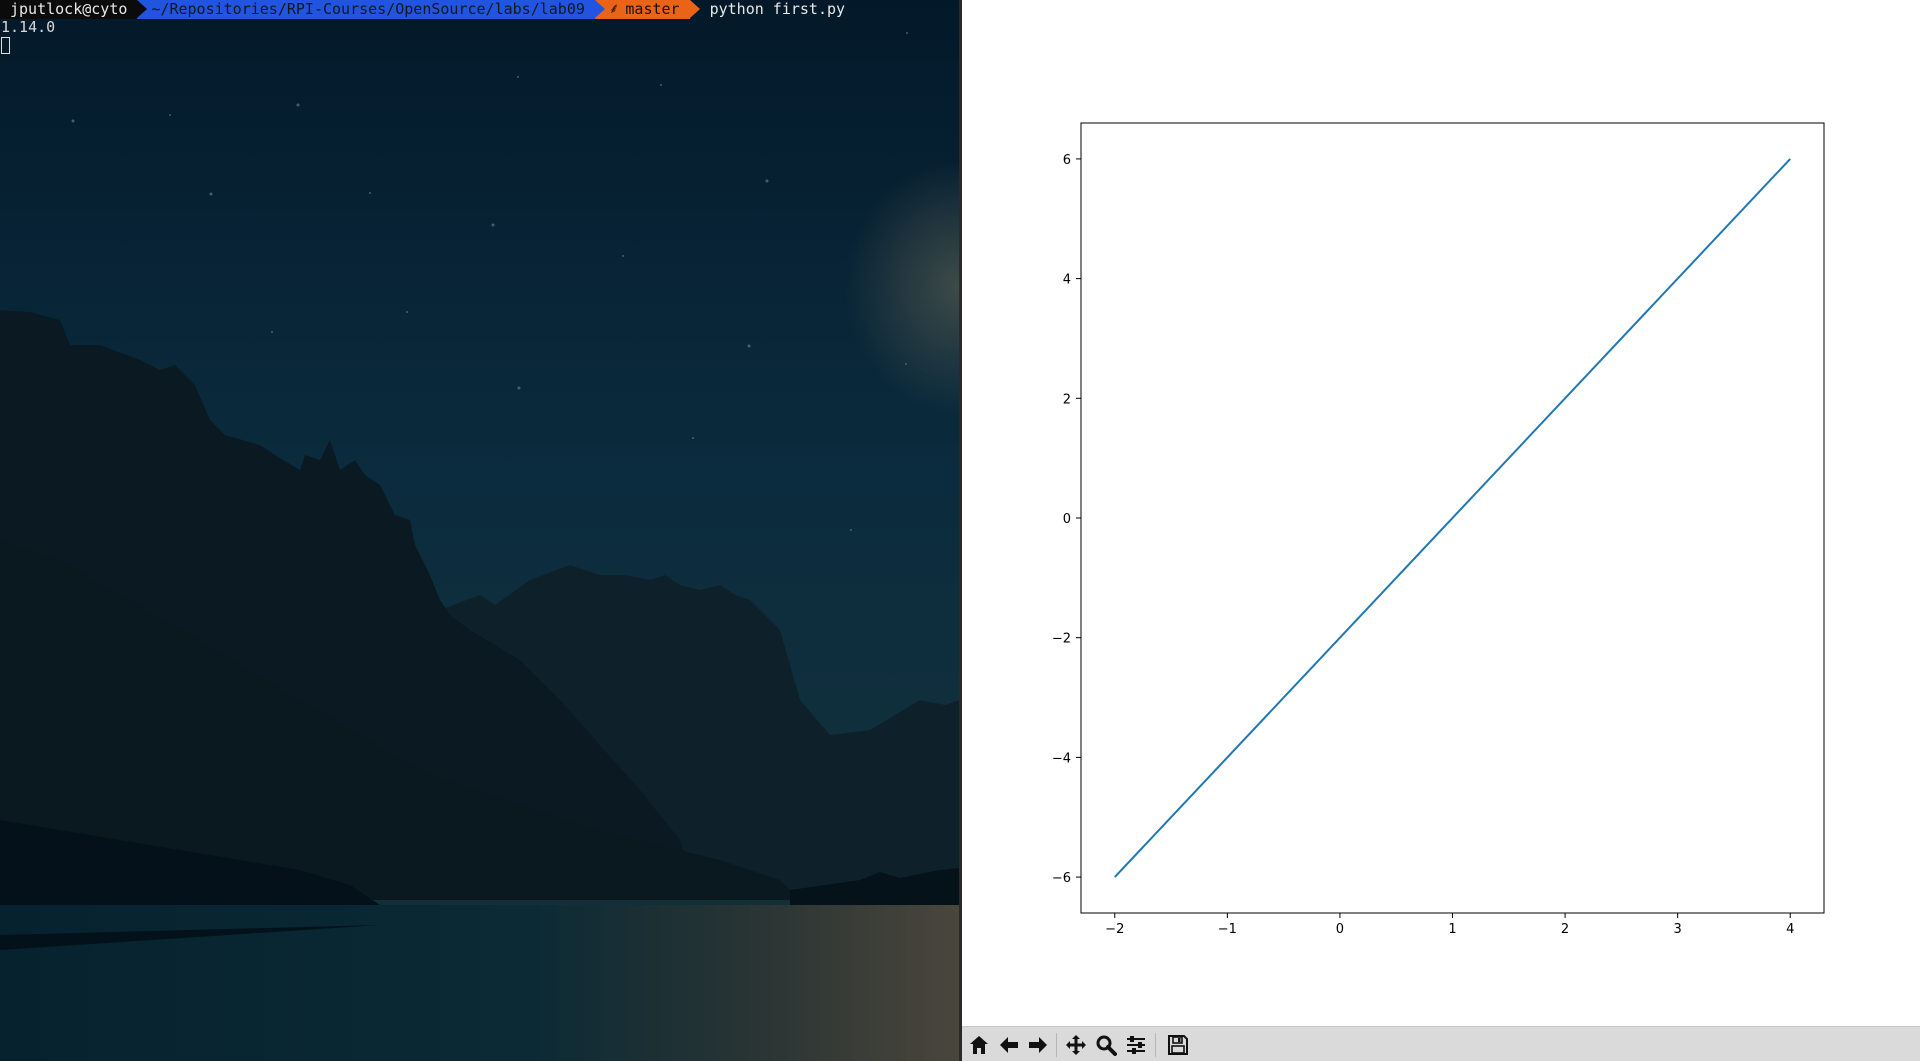 This screenshot has height=1061, width=1920. What do you see at coordinates (614, 9) in the screenshot?
I see `git-branch-icon: ⸙` at bounding box center [614, 9].